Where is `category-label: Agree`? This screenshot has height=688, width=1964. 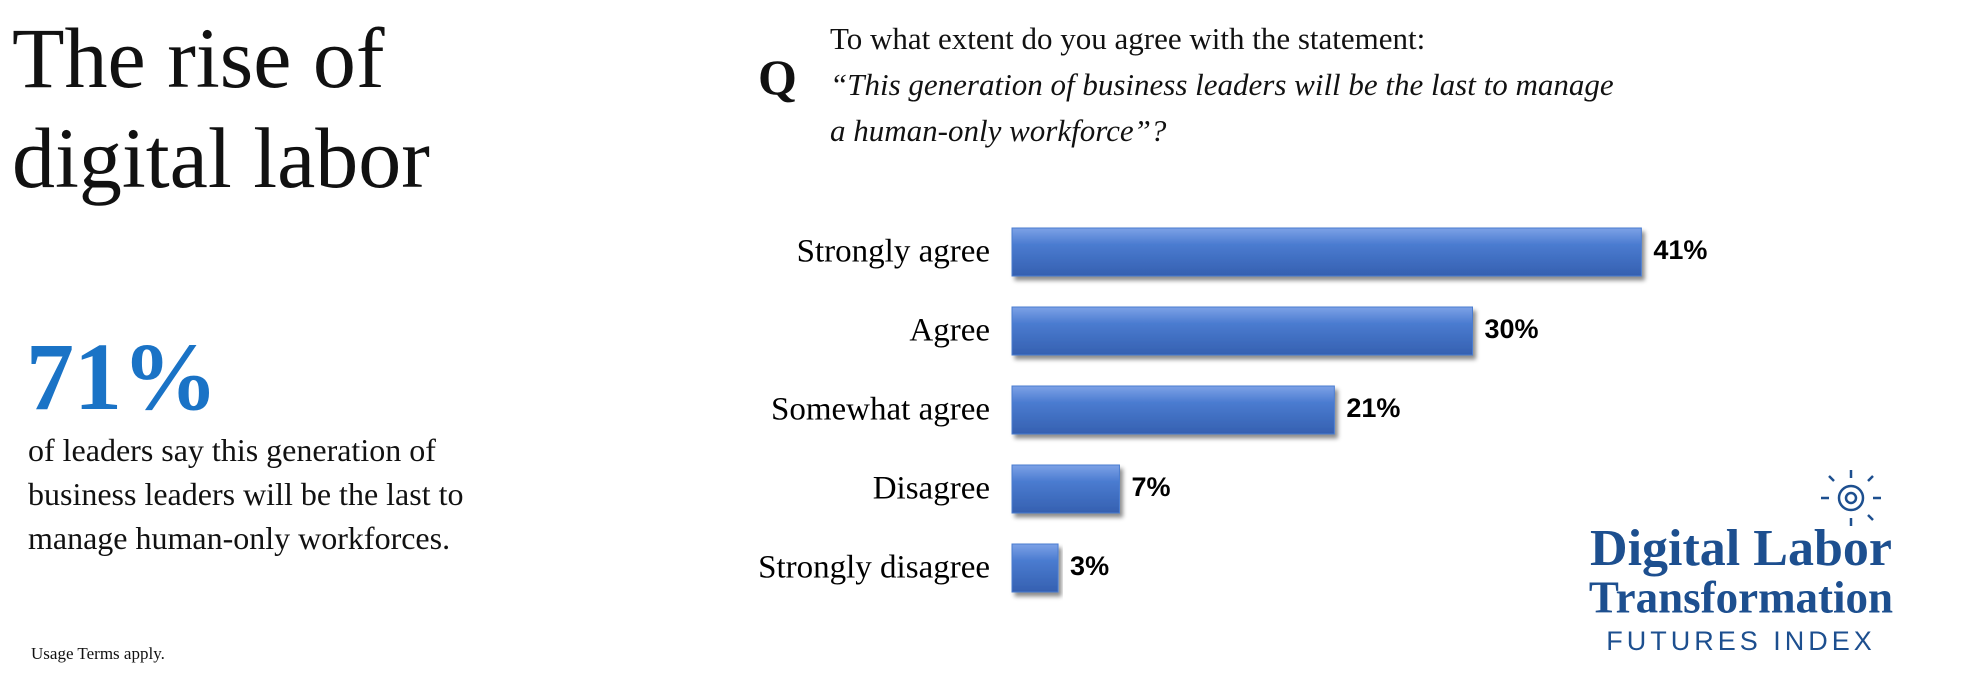
category-label: Agree is located at coordinates (949, 331).